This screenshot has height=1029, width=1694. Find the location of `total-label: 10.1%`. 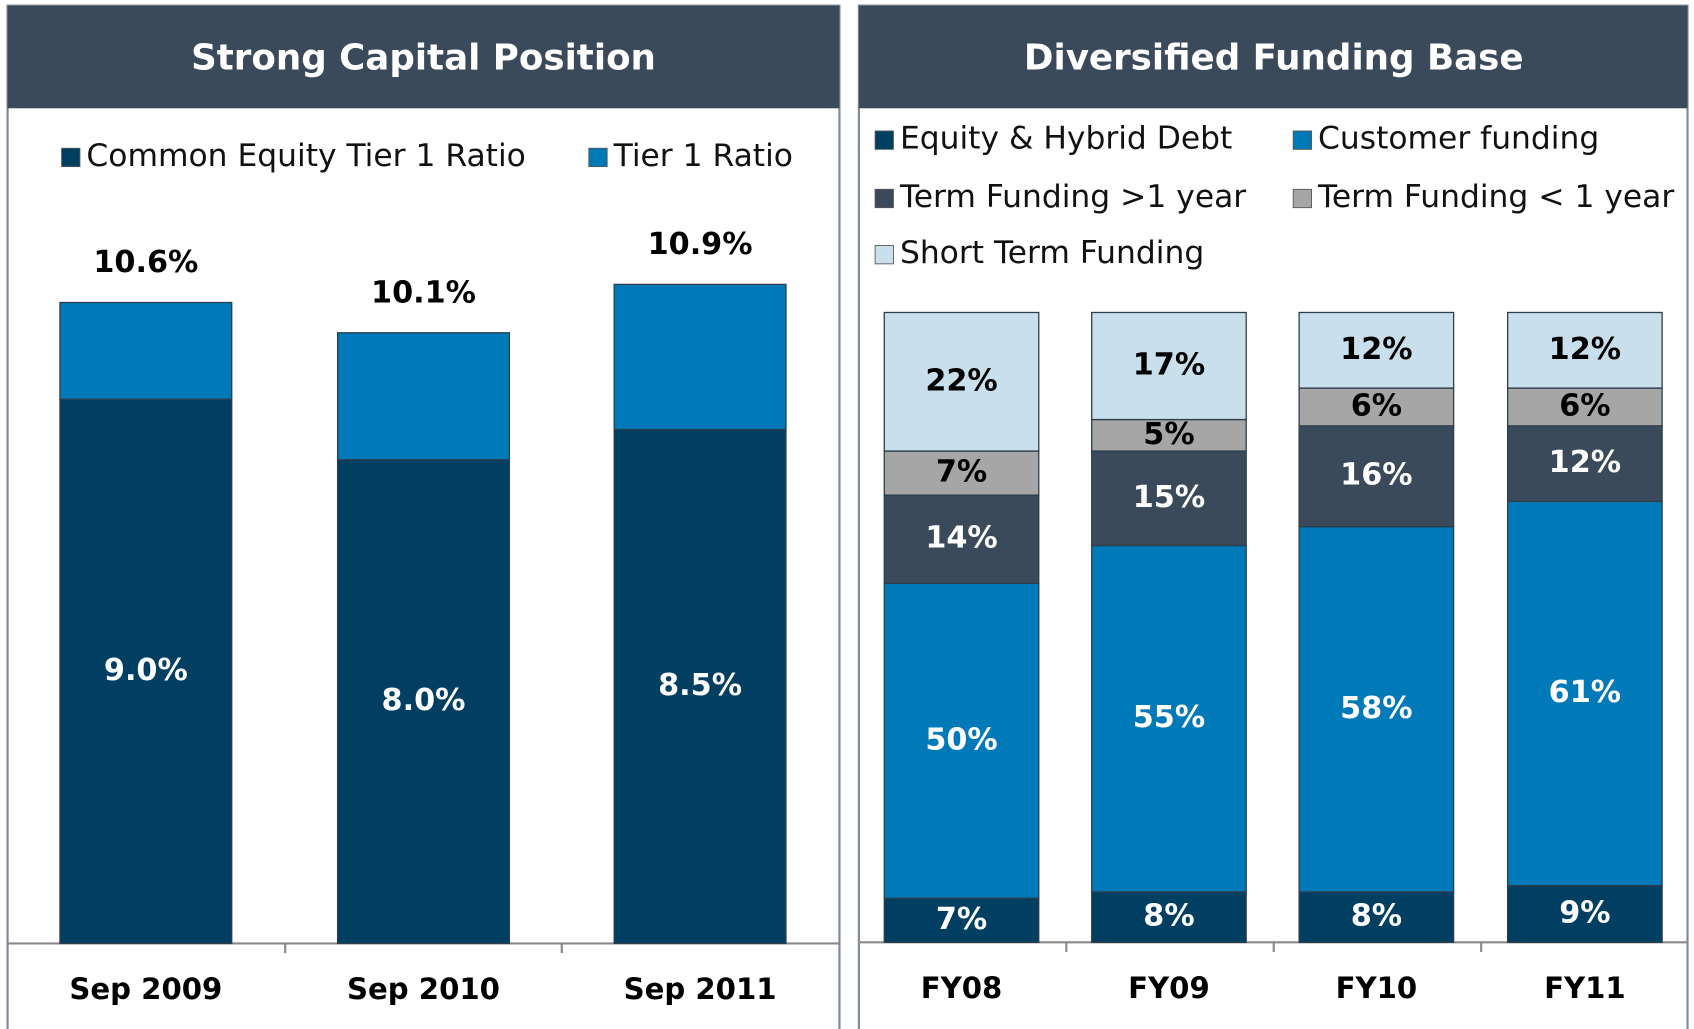

total-label: 10.1% is located at coordinates (423, 292).